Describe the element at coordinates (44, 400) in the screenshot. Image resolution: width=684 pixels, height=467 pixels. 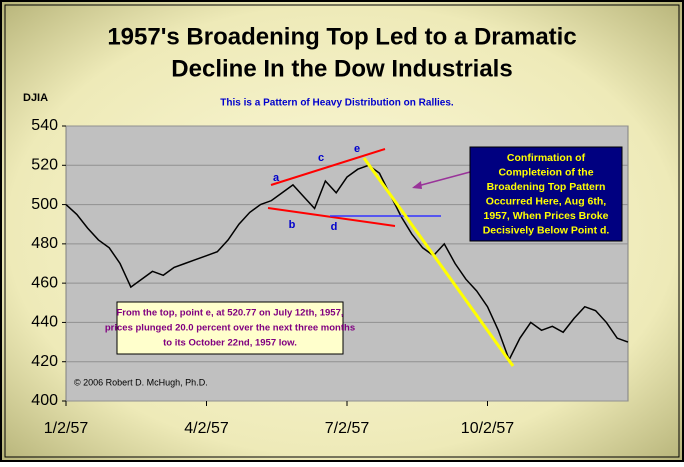
I see `y-tick-label: 400` at that location.